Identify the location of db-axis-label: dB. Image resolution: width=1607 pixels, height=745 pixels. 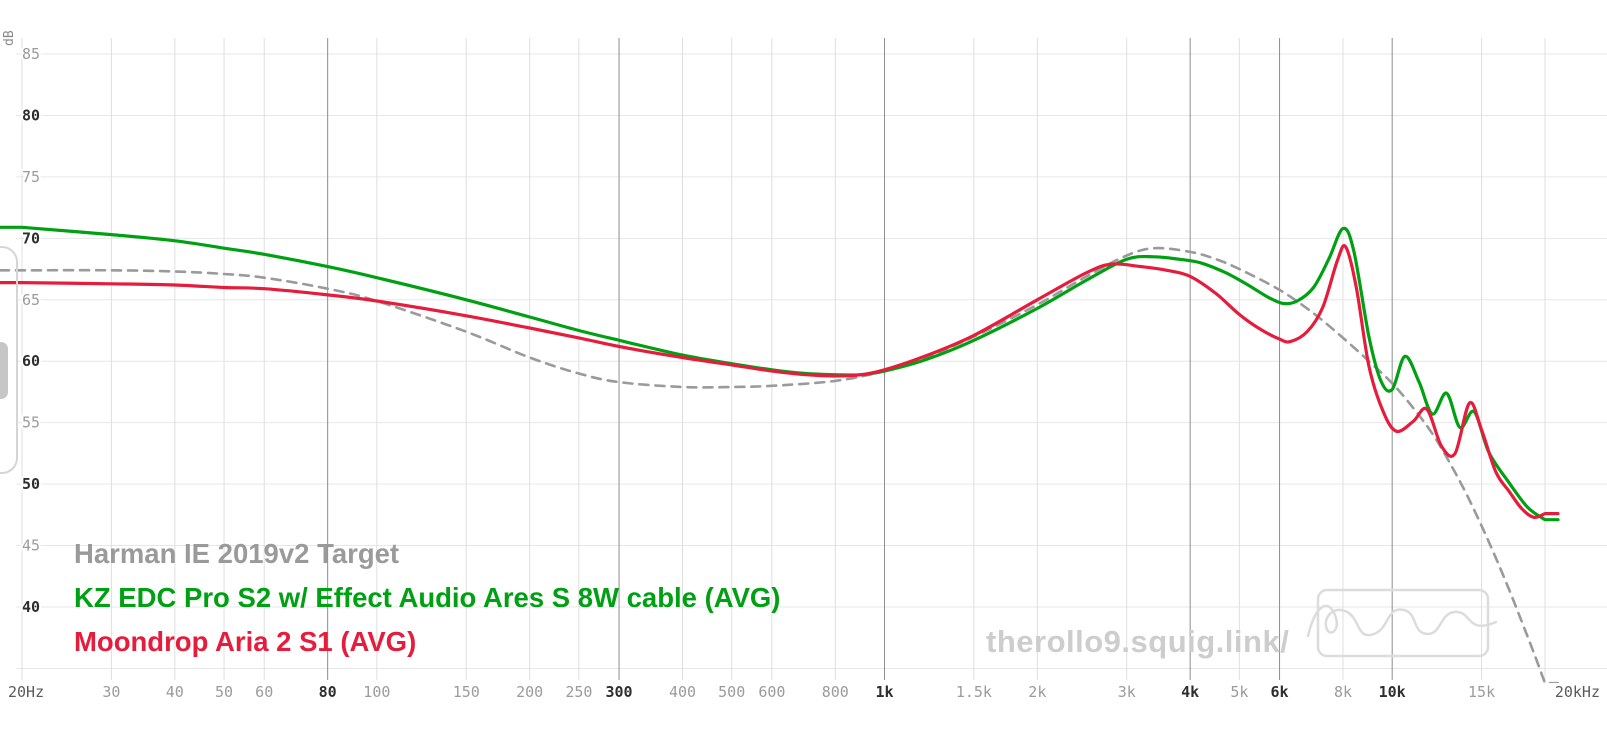
(9, 38).